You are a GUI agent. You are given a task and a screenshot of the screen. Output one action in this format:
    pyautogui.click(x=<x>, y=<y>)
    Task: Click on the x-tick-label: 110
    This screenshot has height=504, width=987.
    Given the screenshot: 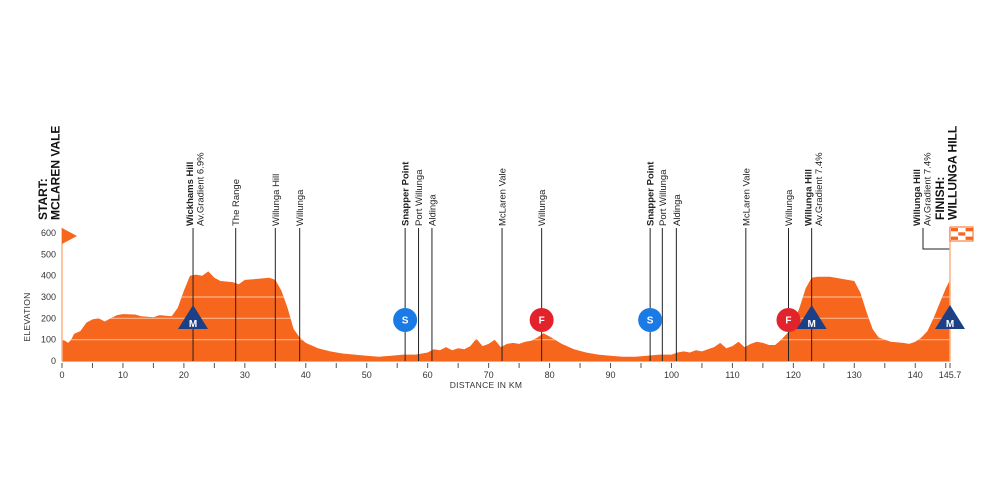 What is the action you would take?
    pyautogui.click(x=732, y=375)
    